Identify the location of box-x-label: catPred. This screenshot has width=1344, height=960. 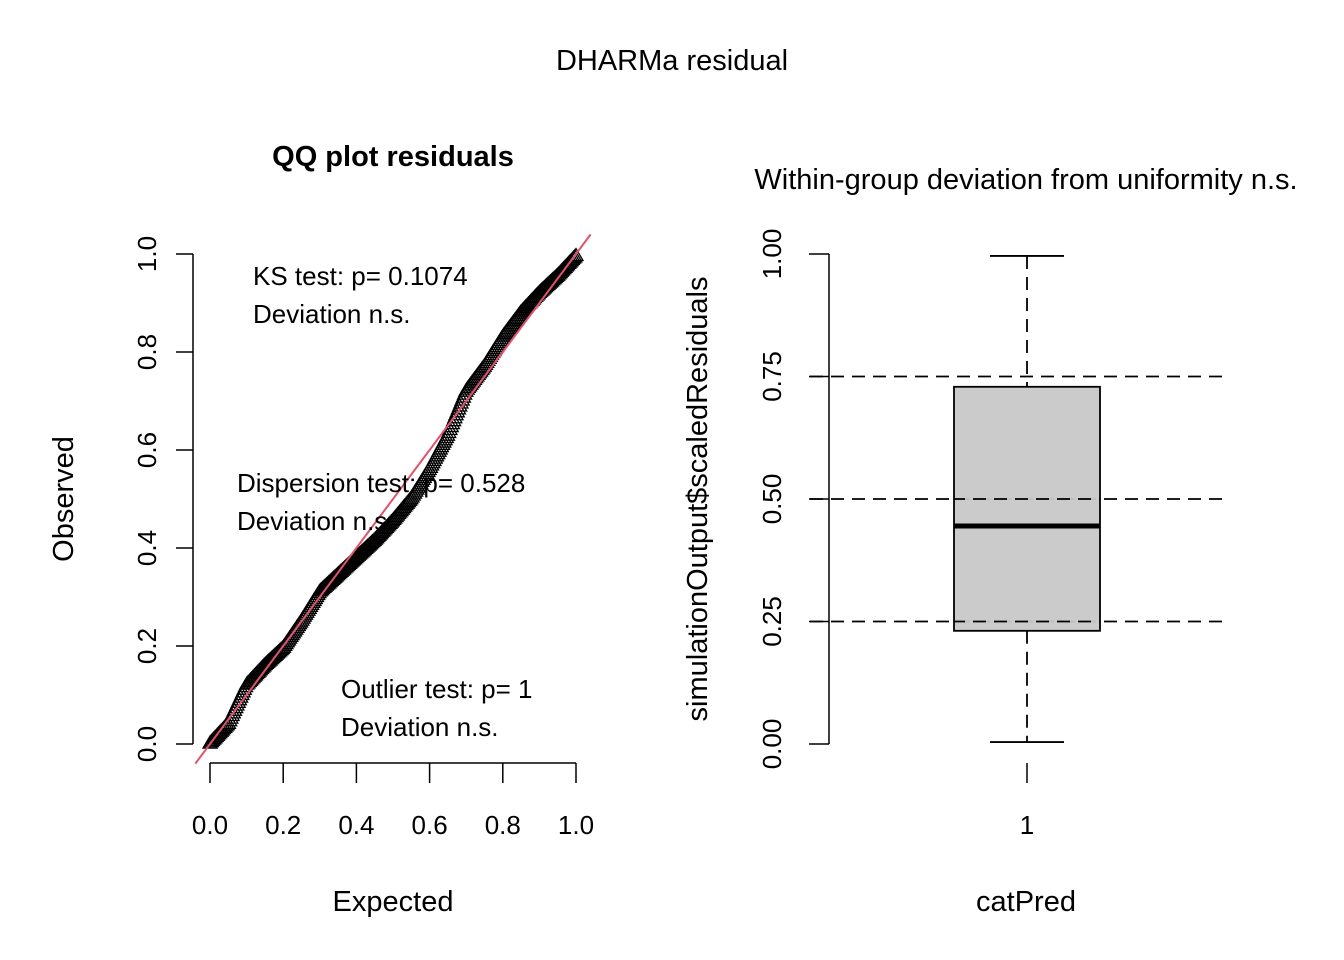
(1026, 902).